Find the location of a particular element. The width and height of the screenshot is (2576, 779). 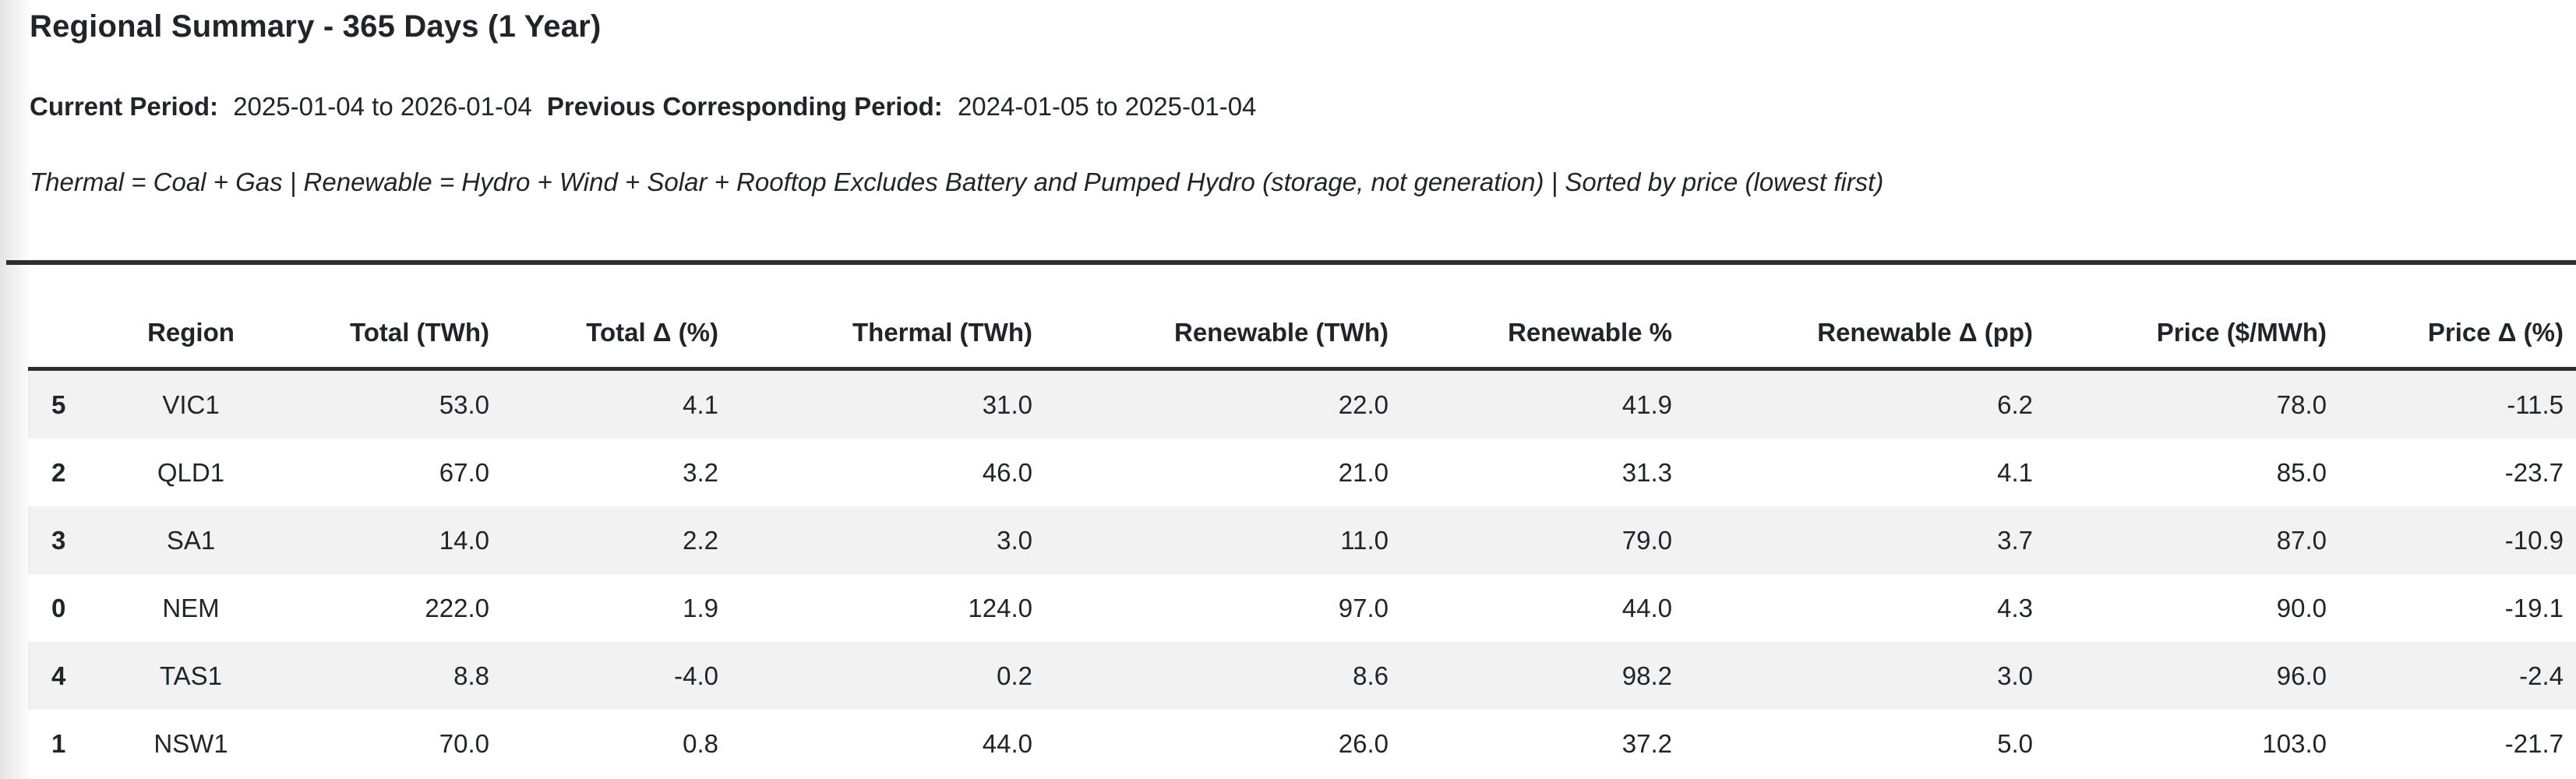

cell-region: VIC1 is located at coordinates (191, 404).